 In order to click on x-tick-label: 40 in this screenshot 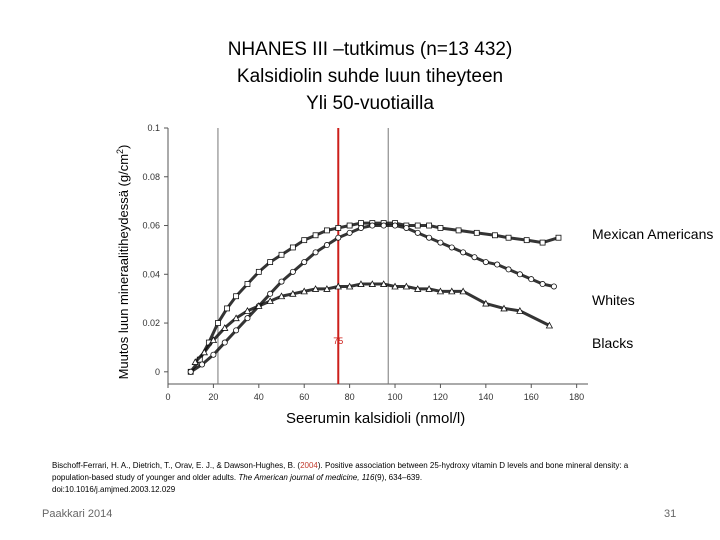, I will do `click(259, 397)`.